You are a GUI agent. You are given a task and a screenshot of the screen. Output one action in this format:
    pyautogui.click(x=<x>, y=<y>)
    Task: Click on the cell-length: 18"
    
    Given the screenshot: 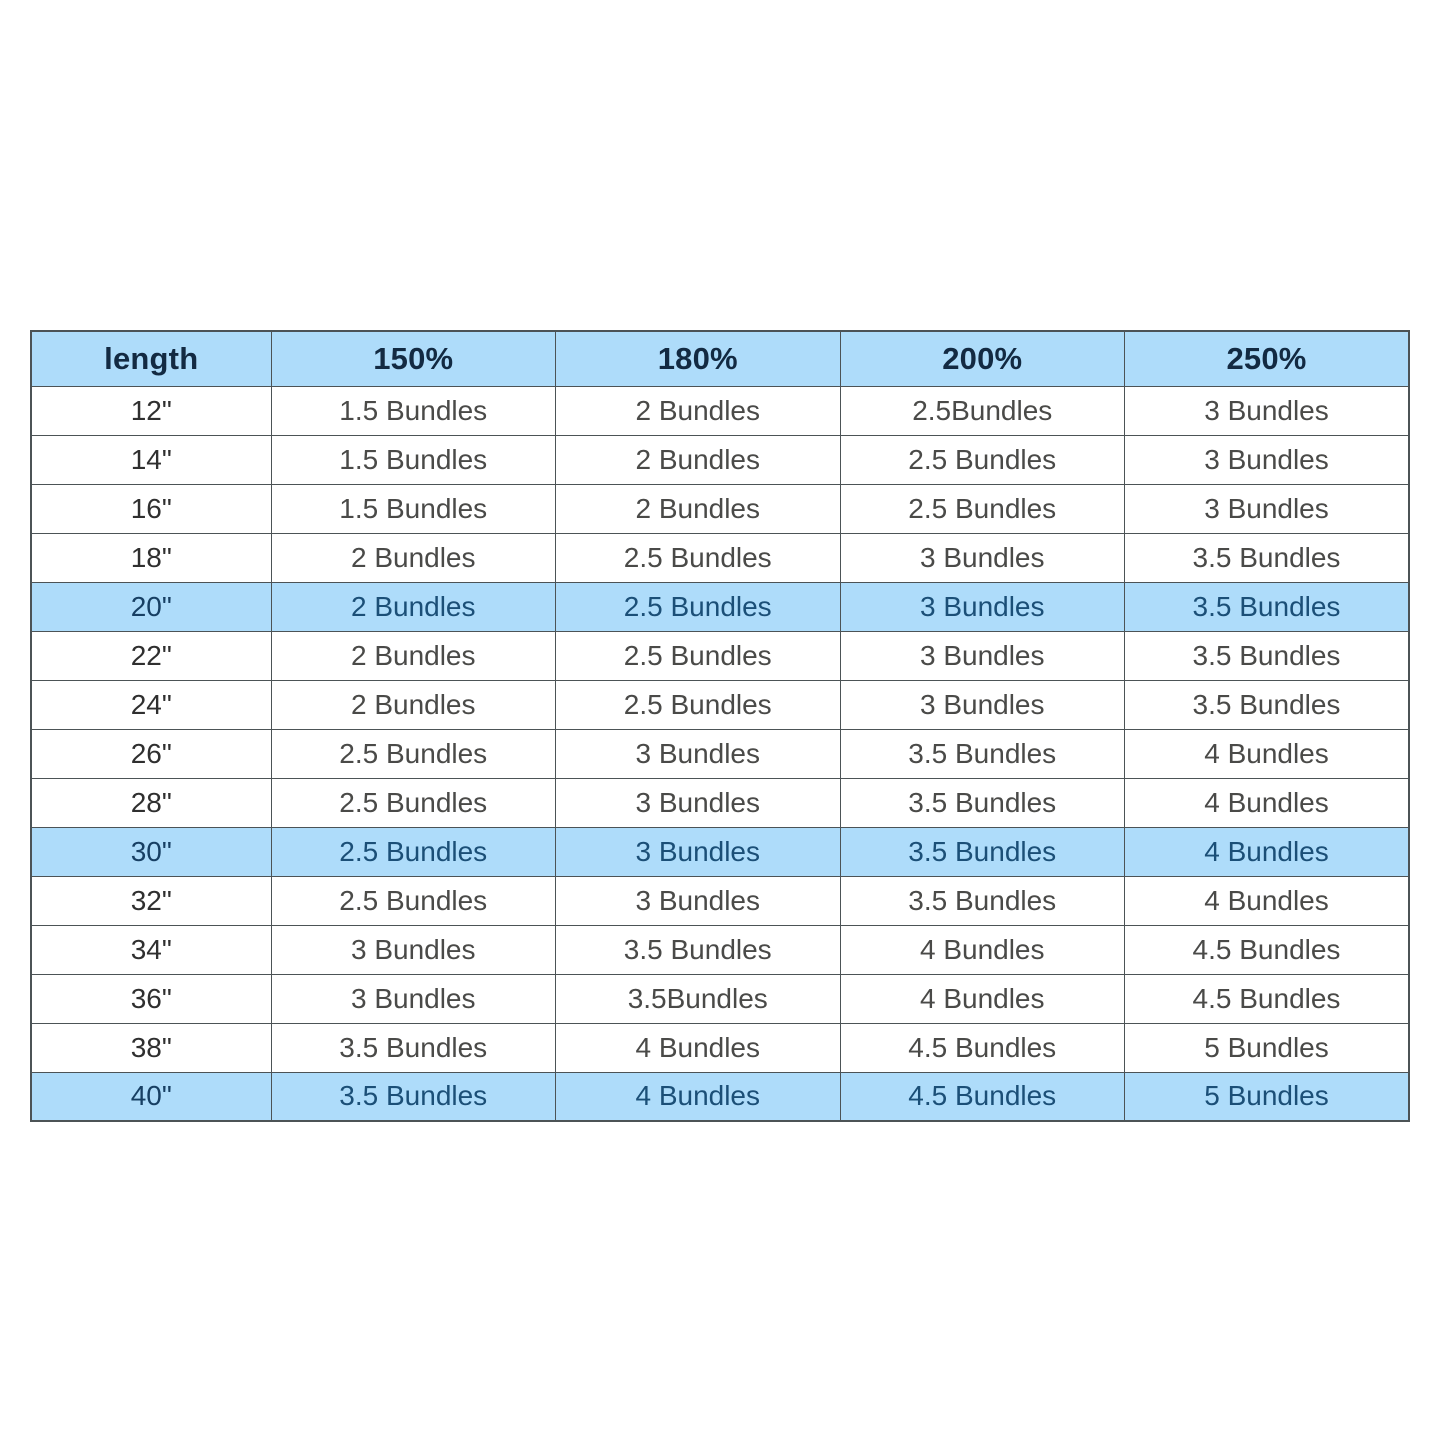 What is the action you would take?
    pyautogui.click(x=151, y=557)
    